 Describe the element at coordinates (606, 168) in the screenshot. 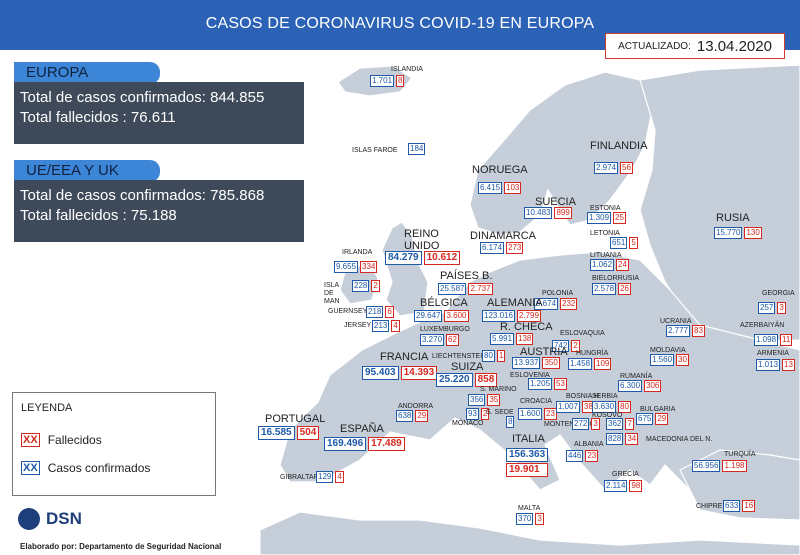

I see `cases-value: 2.974` at that location.